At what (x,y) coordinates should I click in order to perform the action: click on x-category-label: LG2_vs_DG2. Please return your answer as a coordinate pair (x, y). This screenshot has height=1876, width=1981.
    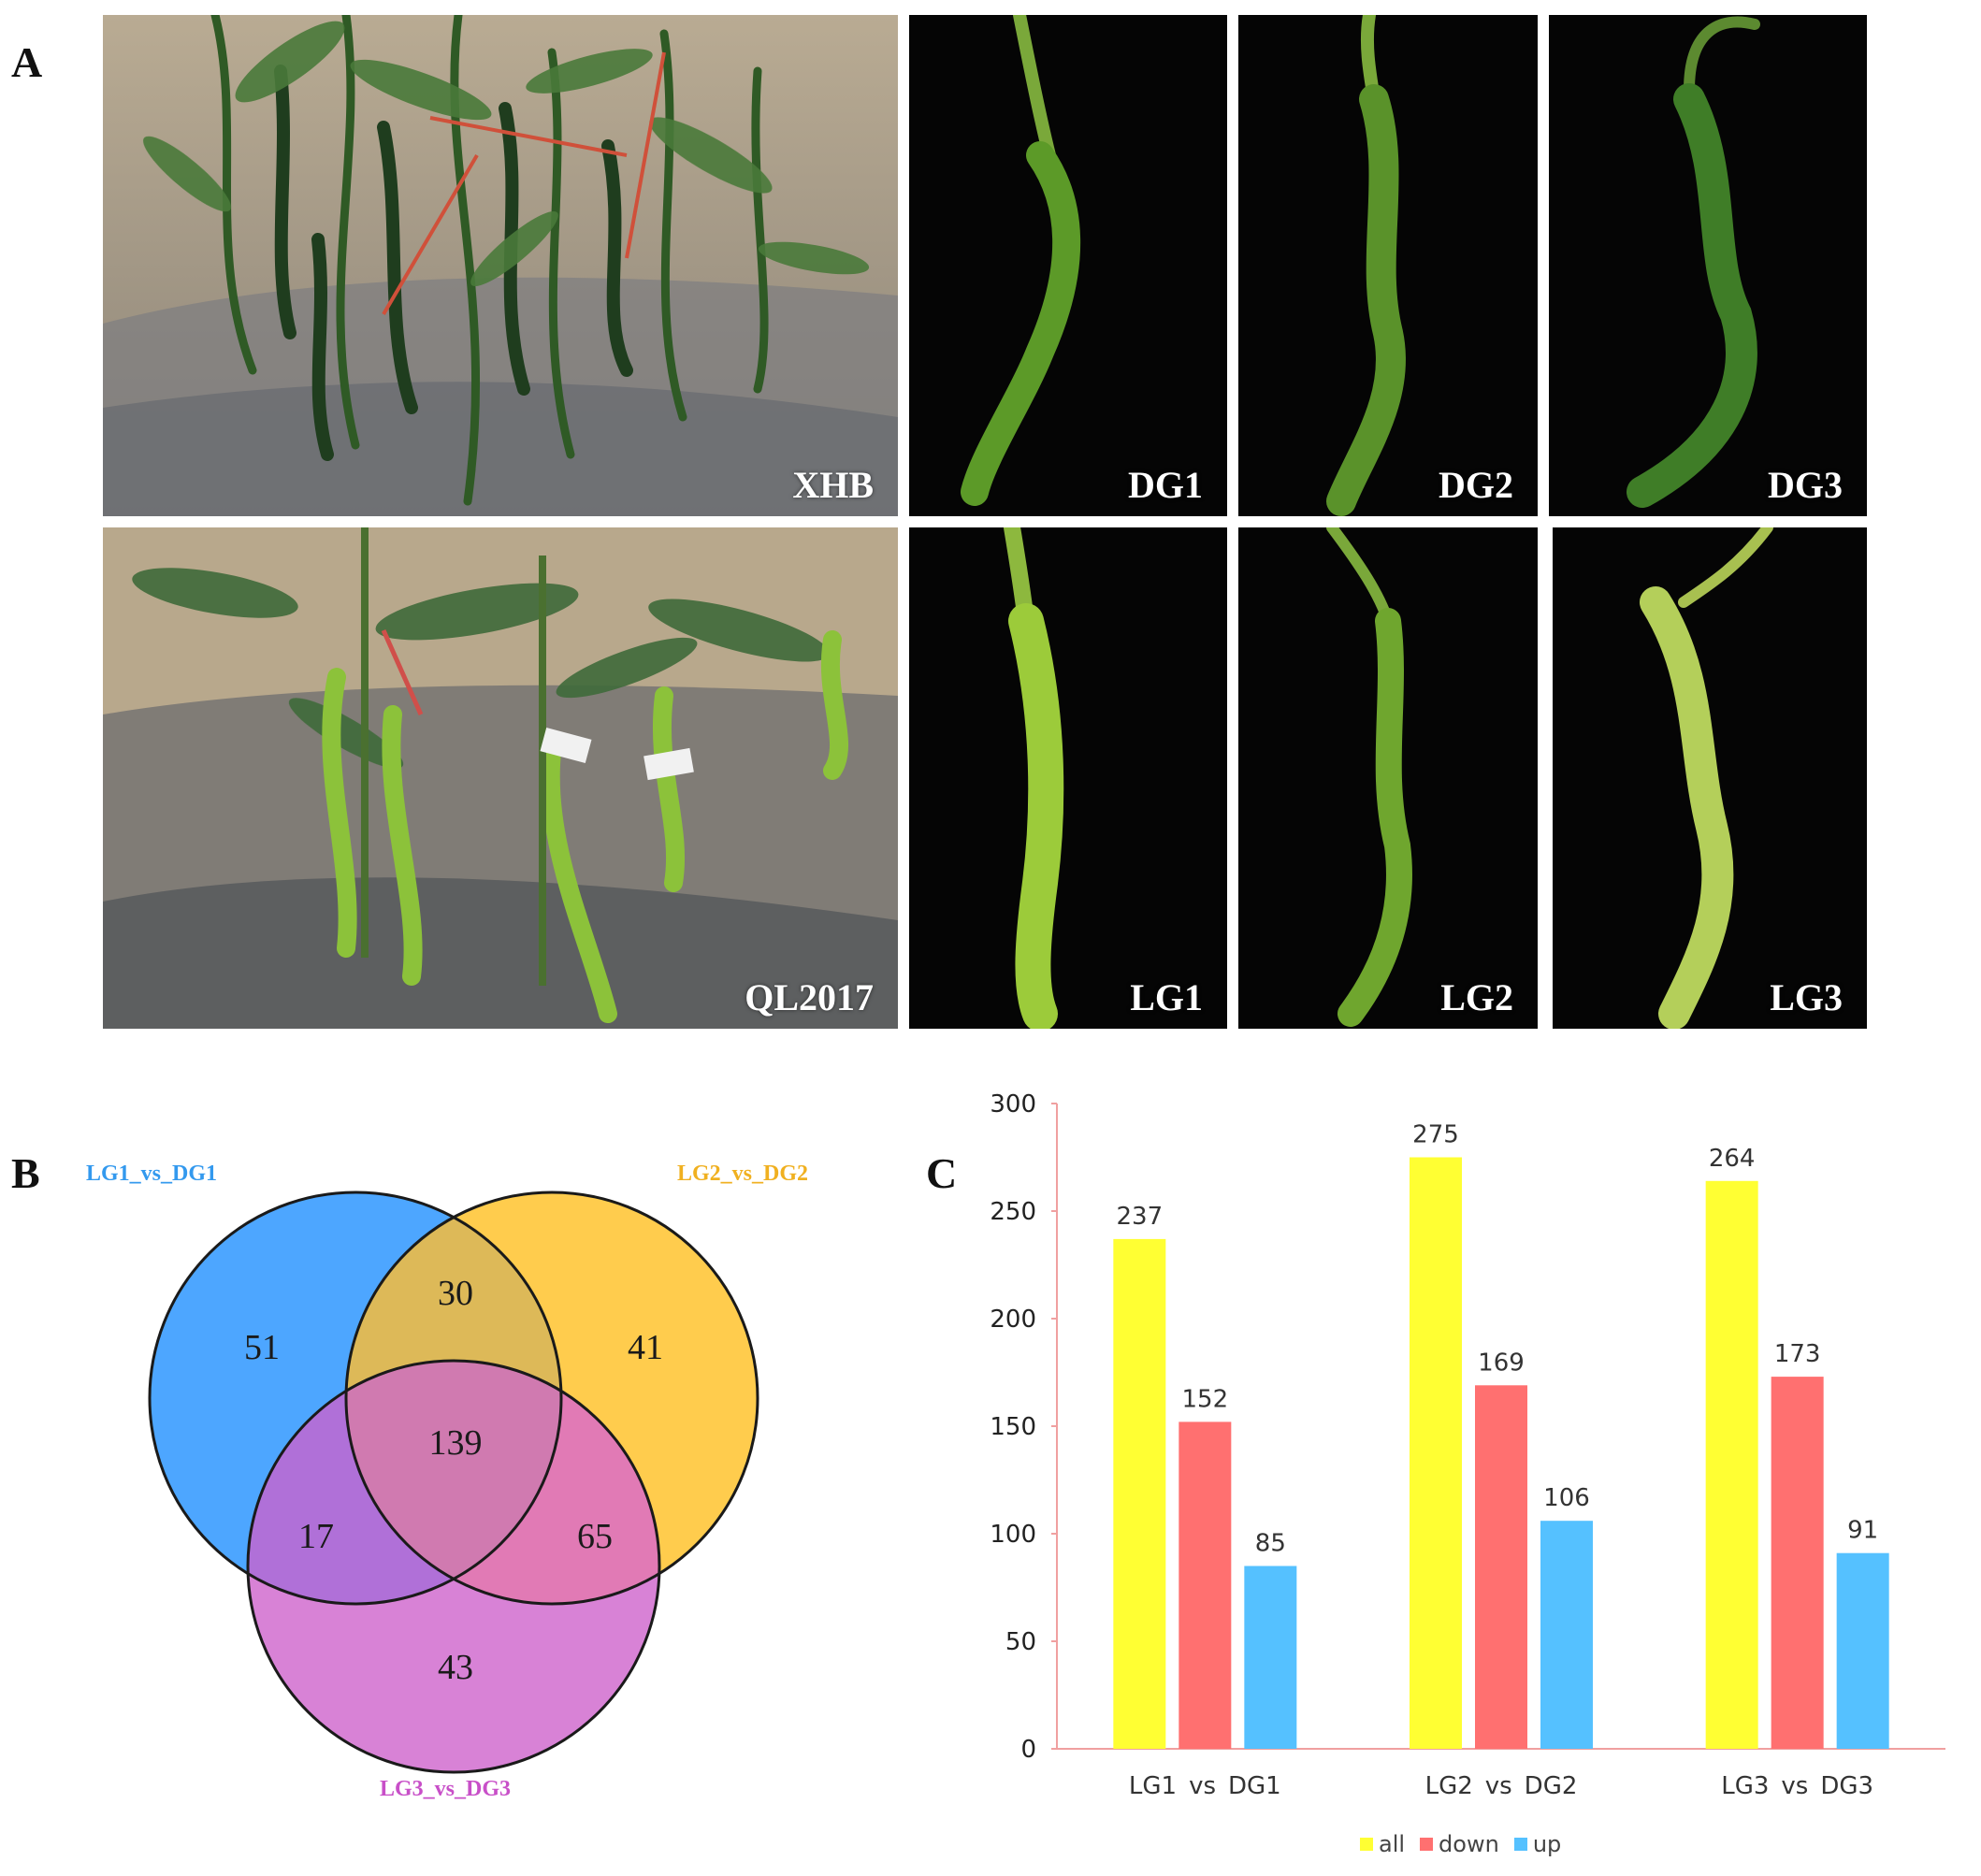
    Looking at the image, I should click on (1501, 1784).